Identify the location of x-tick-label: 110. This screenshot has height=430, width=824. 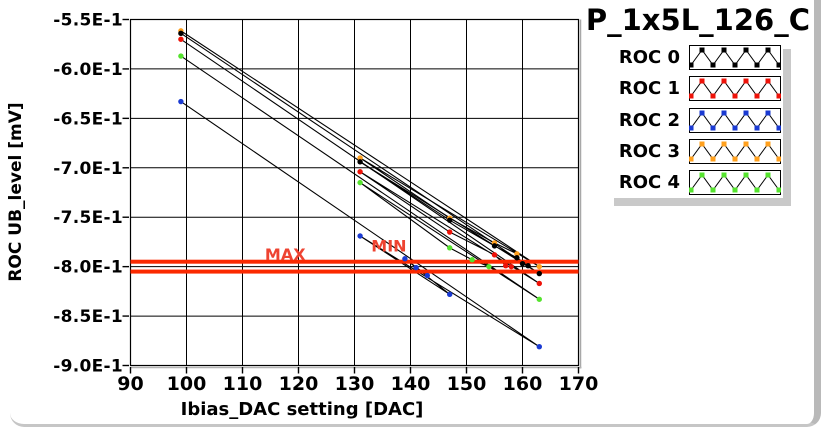
(243, 384).